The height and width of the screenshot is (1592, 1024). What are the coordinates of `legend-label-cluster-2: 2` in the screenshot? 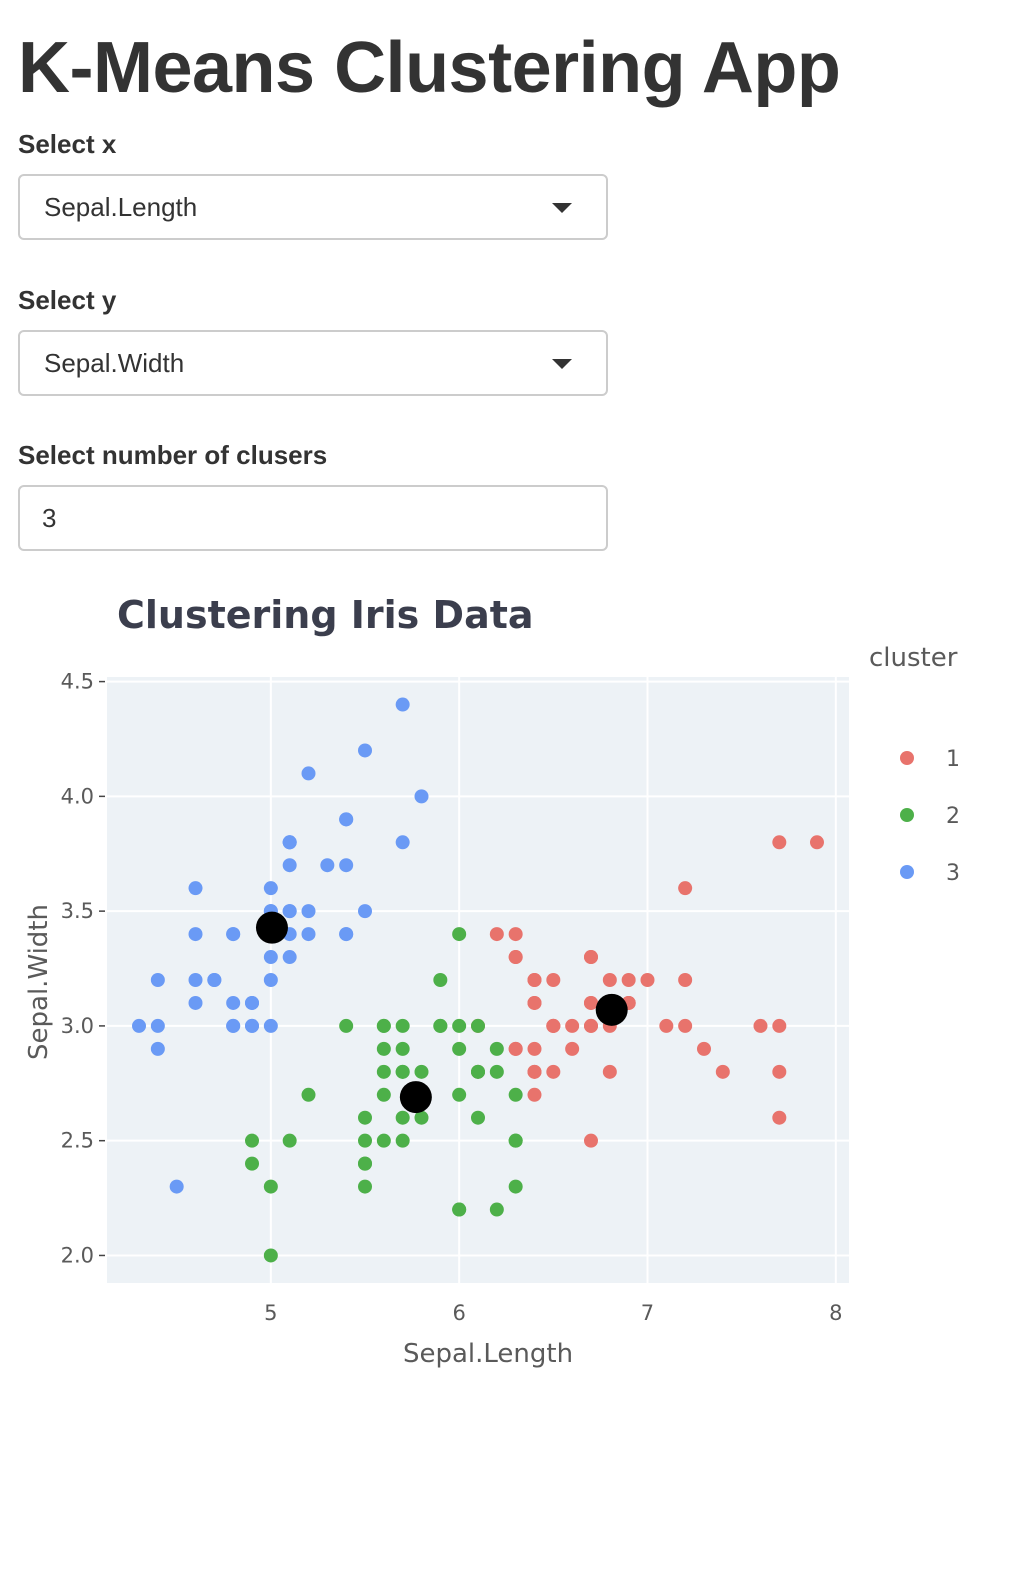 It's located at (953, 816).